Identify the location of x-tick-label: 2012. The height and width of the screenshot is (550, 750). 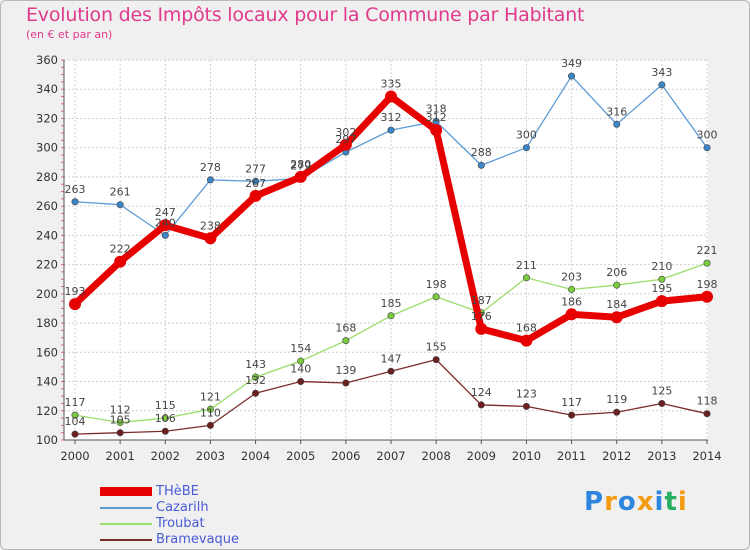
(616, 456).